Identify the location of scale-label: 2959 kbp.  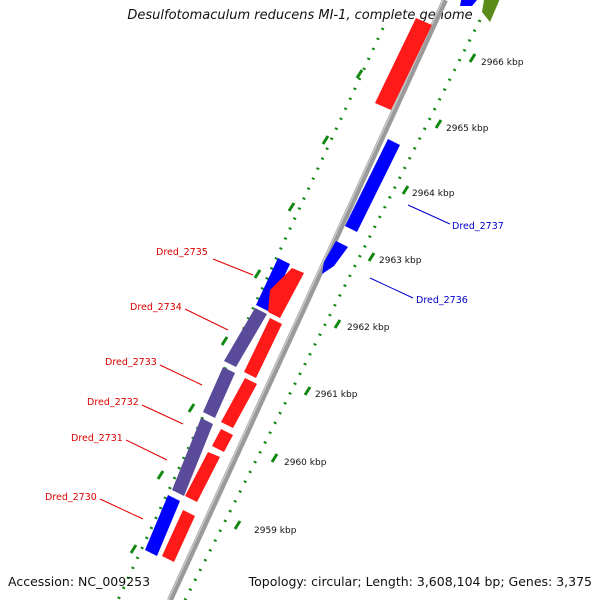
(275, 531).